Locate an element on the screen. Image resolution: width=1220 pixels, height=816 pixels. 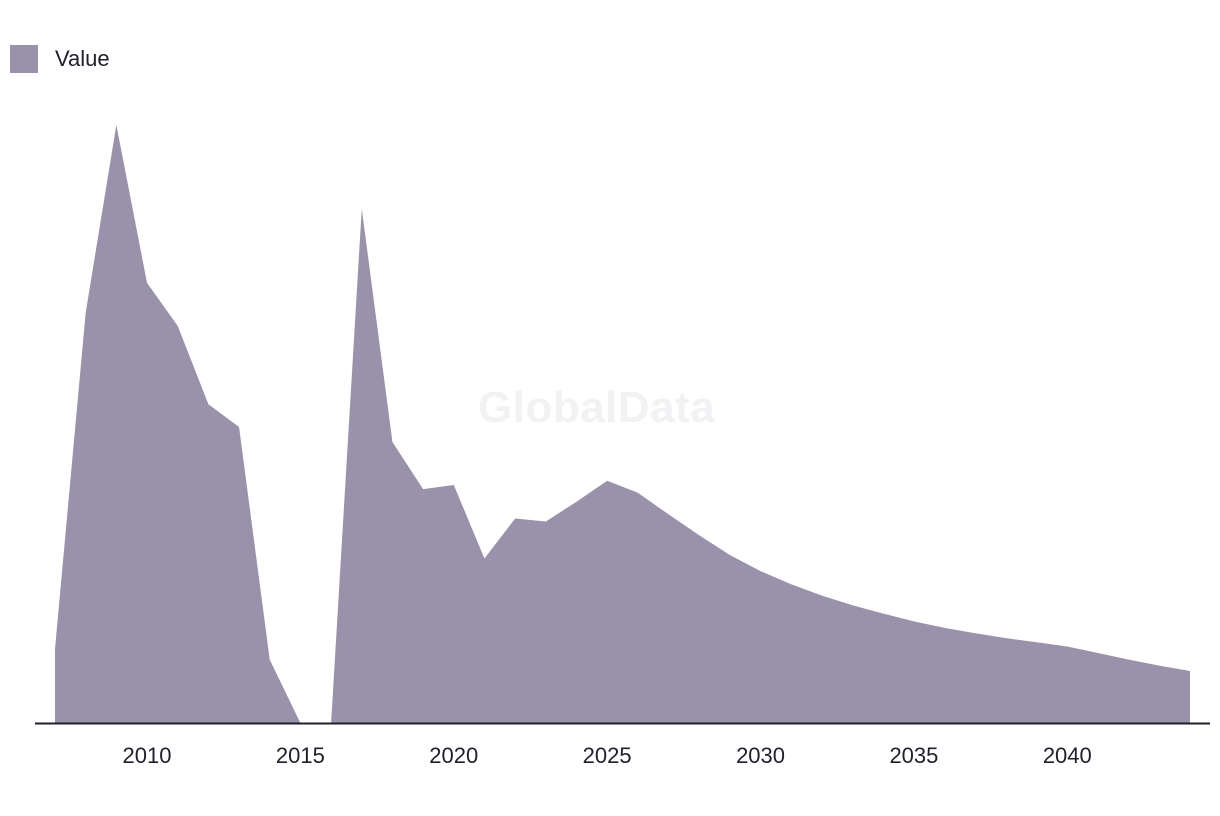
x-tick-label: 2025 is located at coordinates (607, 755).